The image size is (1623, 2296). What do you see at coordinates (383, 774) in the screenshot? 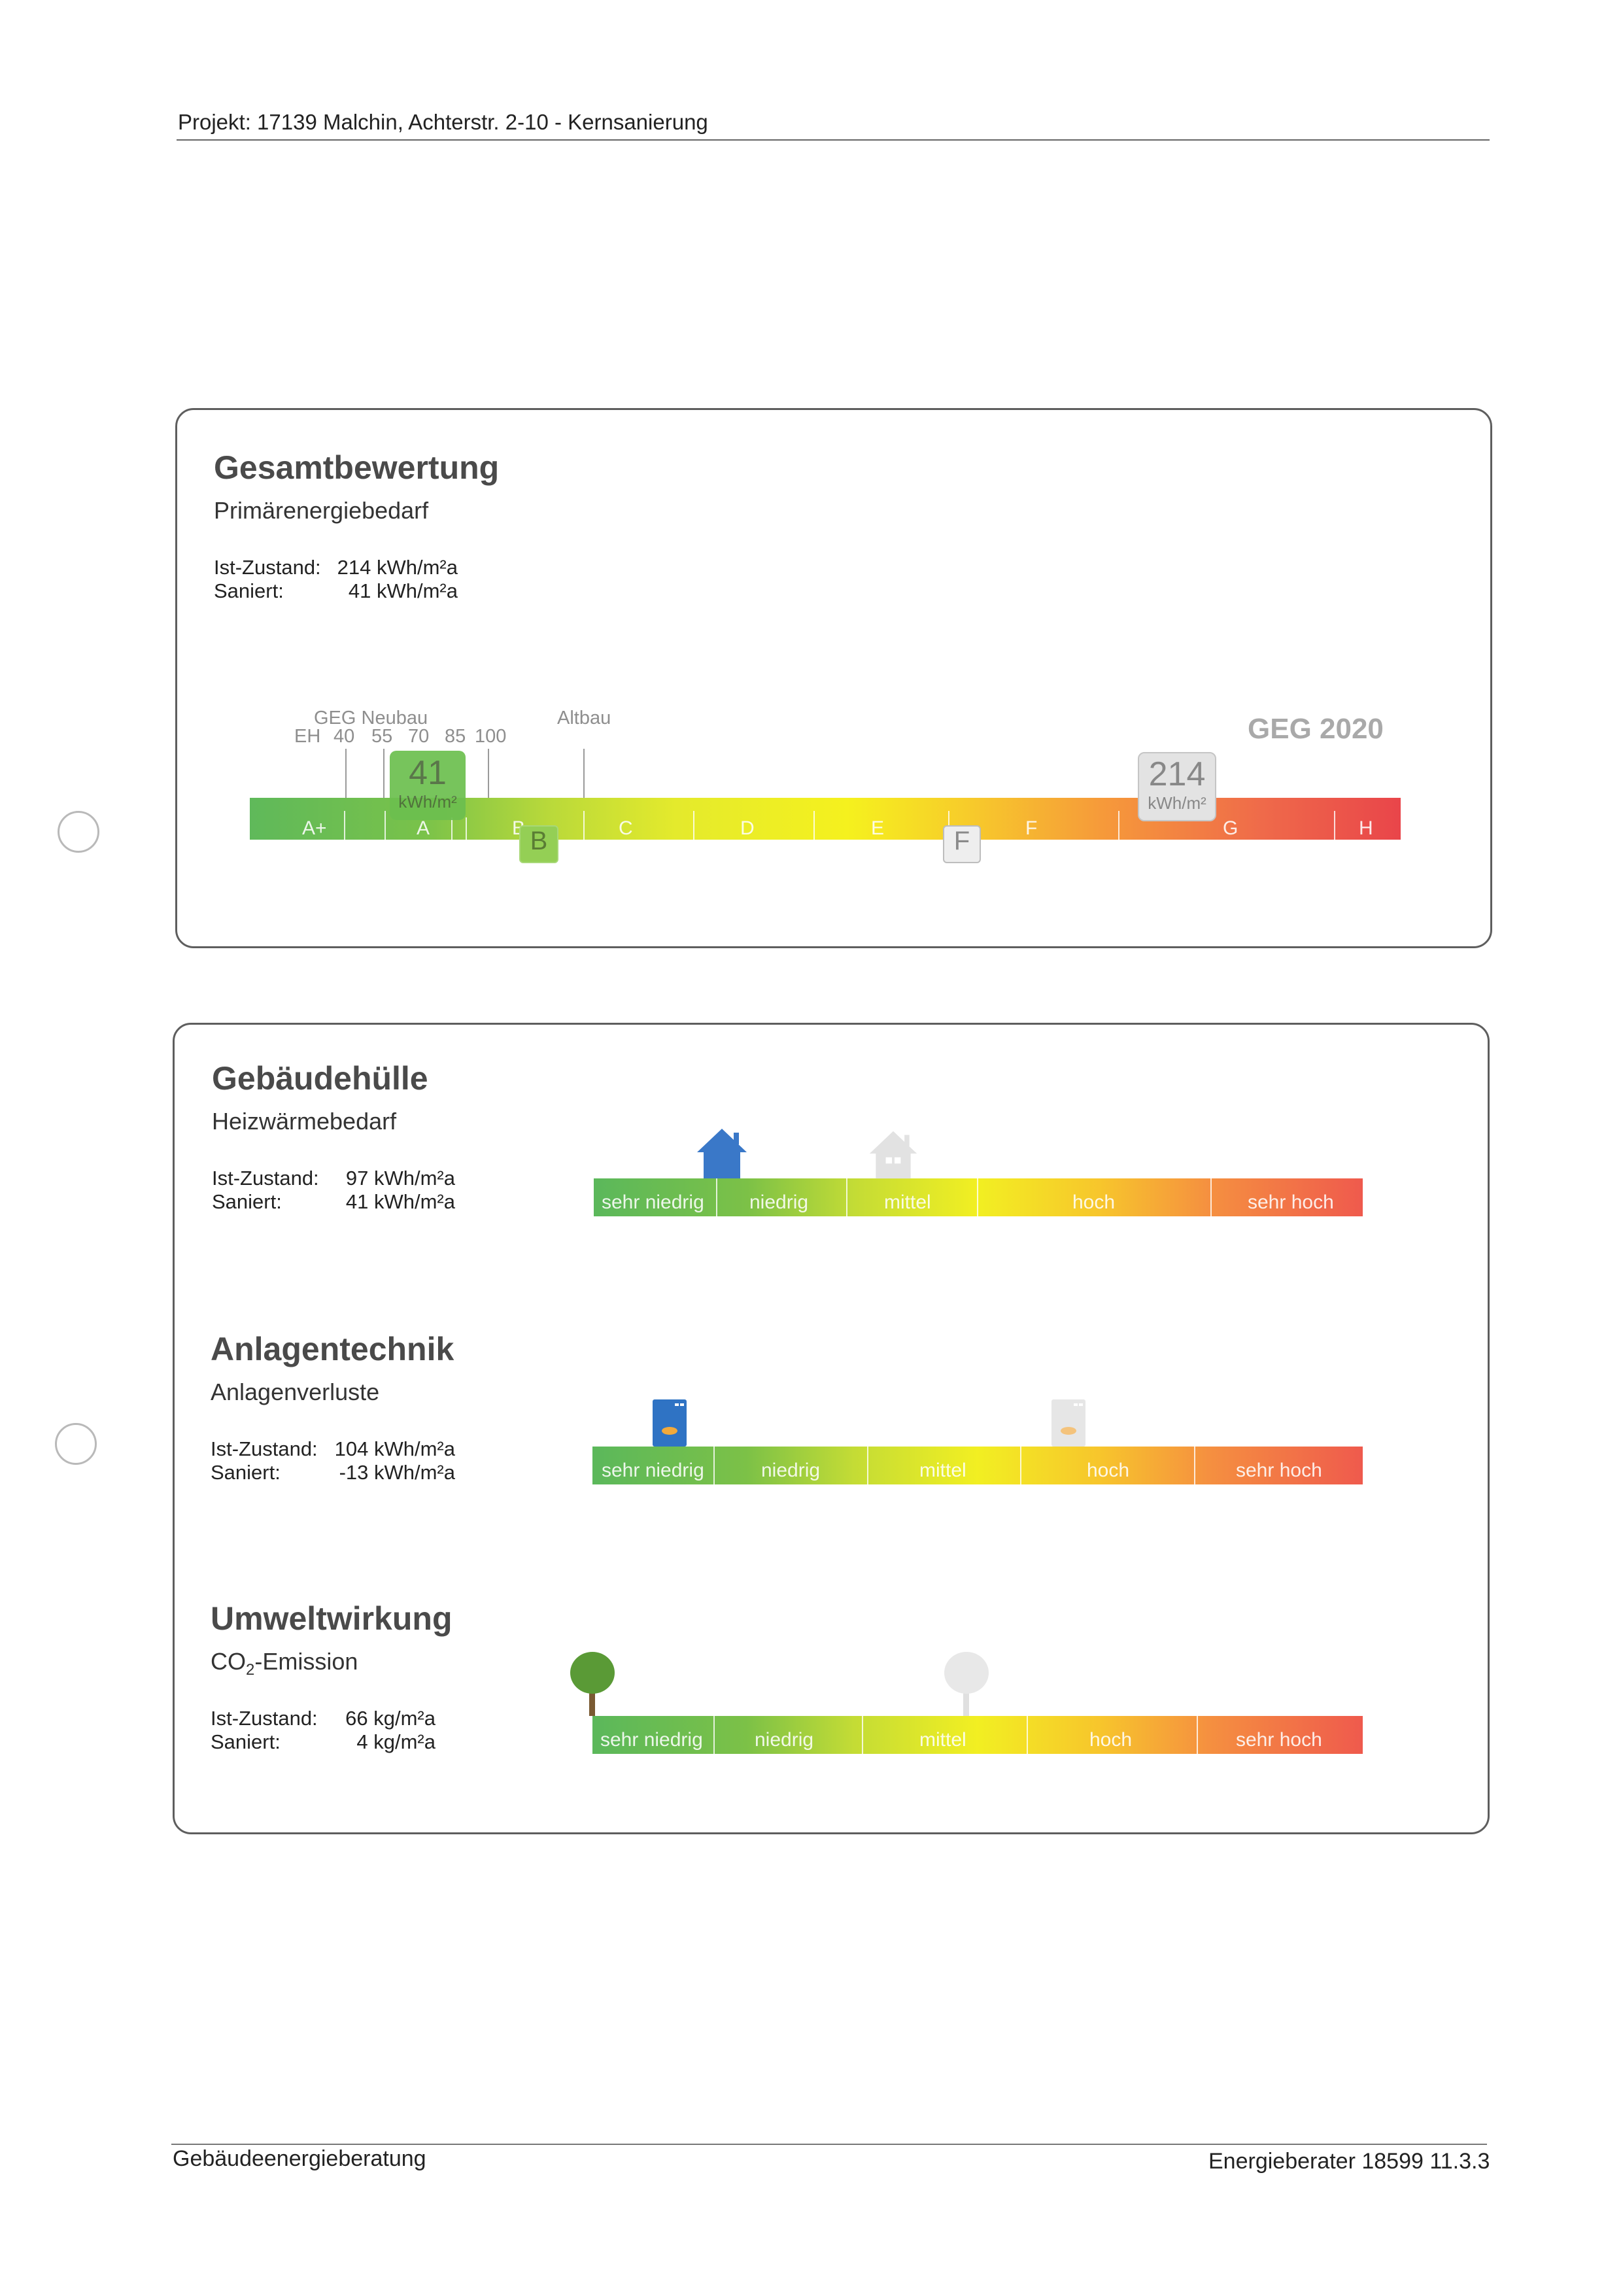
I see `eh55-line` at bounding box center [383, 774].